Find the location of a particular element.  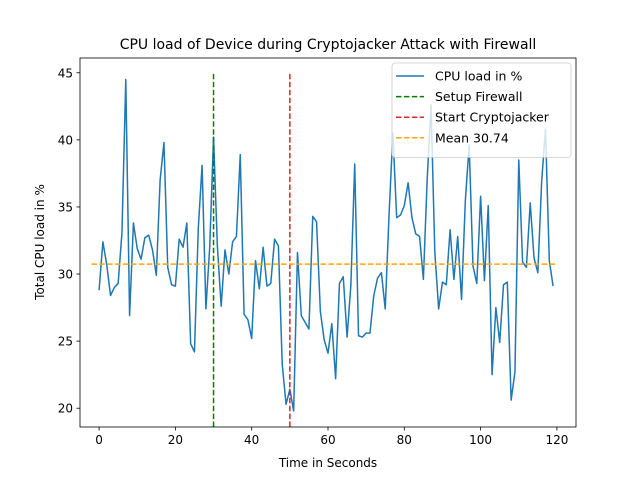

legend-box is located at coordinates (481, 110).